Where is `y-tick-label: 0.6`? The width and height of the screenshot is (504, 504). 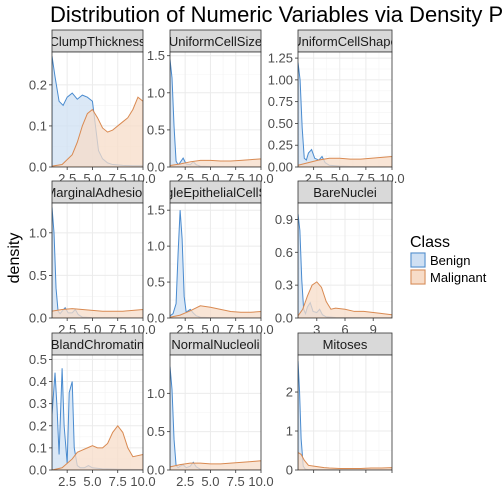 y-tick-label: 0.6 is located at coordinates (284, 252).